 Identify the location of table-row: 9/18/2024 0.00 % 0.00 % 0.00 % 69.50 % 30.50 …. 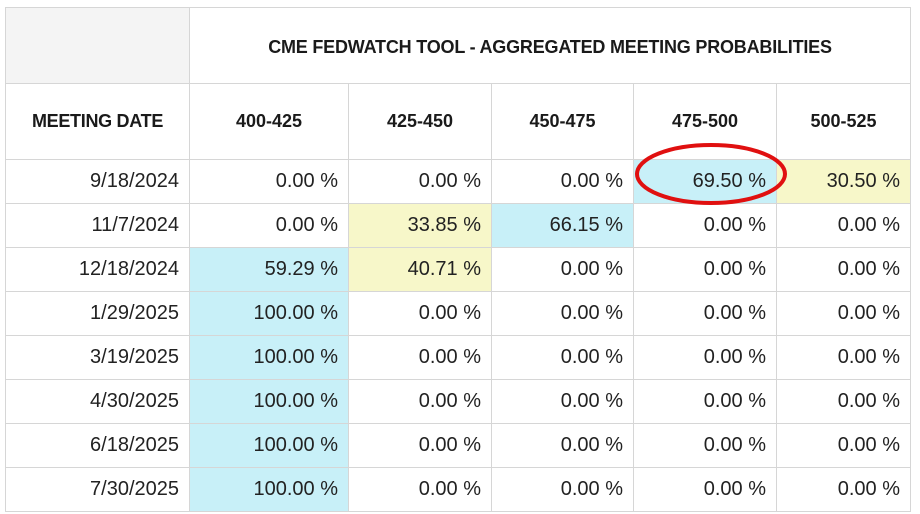
(458, 181).